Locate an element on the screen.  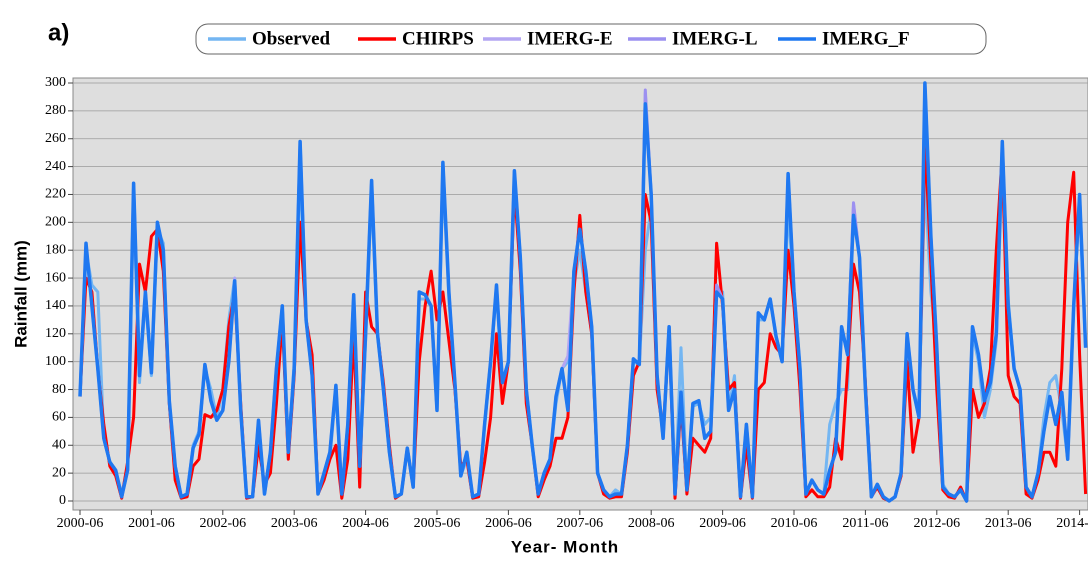
legend-label: IMERG-L is located at coordinates (715, 38).